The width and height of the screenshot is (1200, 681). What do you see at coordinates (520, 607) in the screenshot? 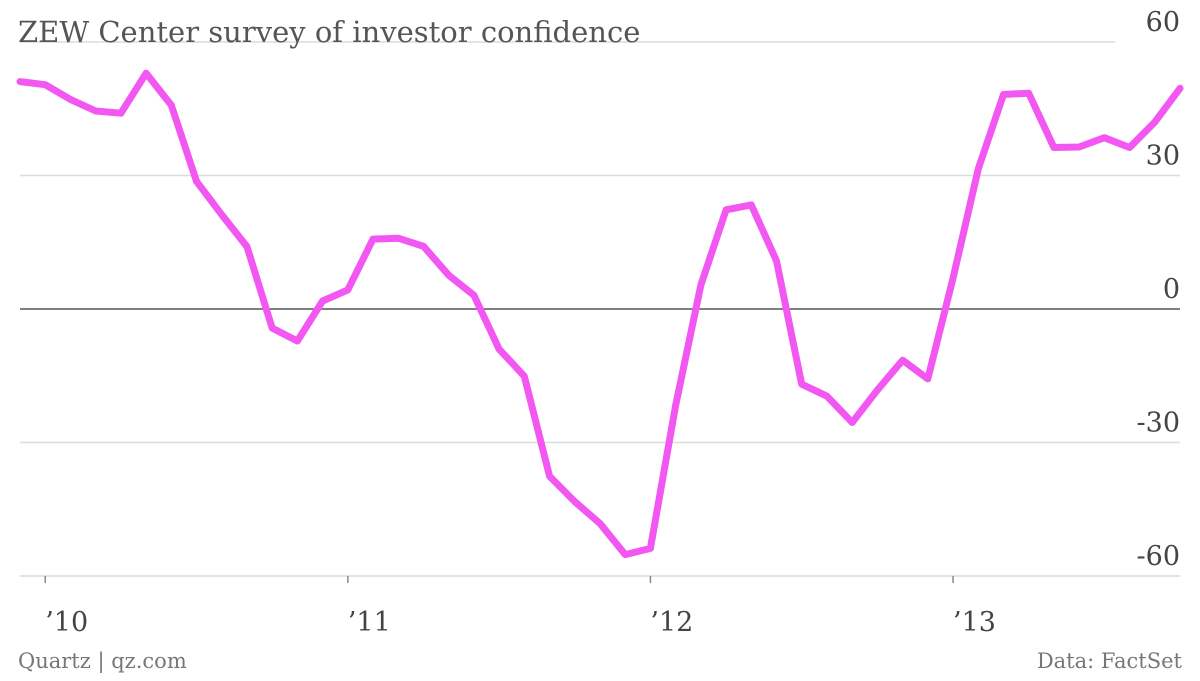
I see `x-axis: ’10 ’11 ’12 ’13` at bounding box center [520, 607].